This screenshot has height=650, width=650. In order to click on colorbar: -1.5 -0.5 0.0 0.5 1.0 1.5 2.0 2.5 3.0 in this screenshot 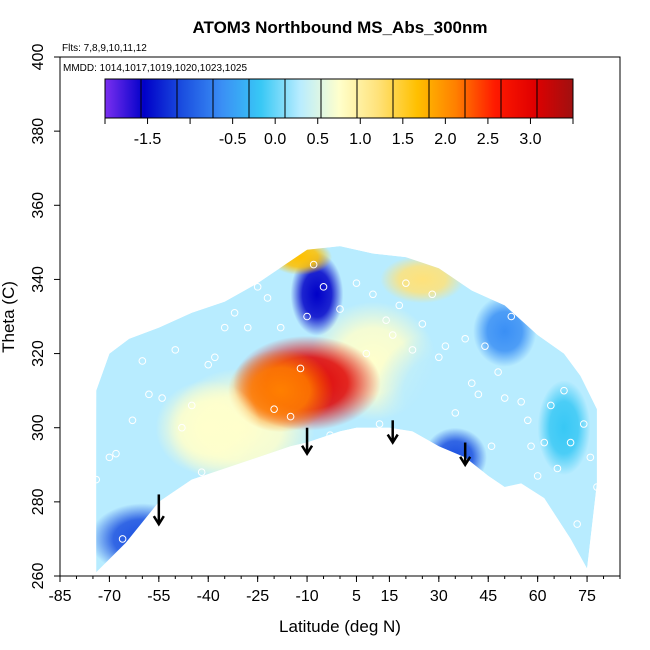, I will do `click(339, 113)`.